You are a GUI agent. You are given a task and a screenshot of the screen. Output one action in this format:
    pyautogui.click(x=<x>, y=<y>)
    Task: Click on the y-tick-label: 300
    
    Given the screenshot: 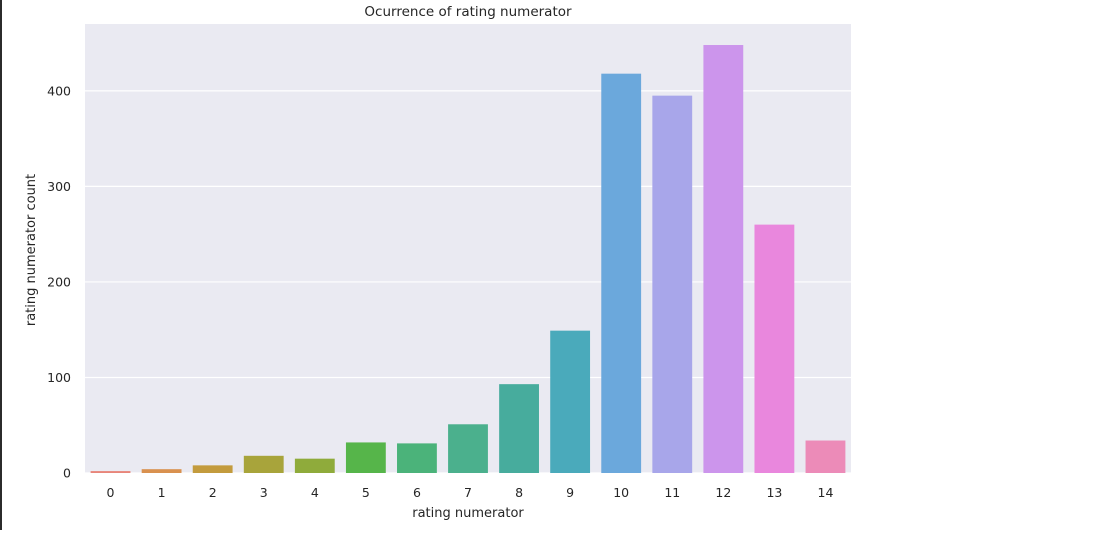 What is the action you would take?
    pyautogui.click(x=59, y=186)
    